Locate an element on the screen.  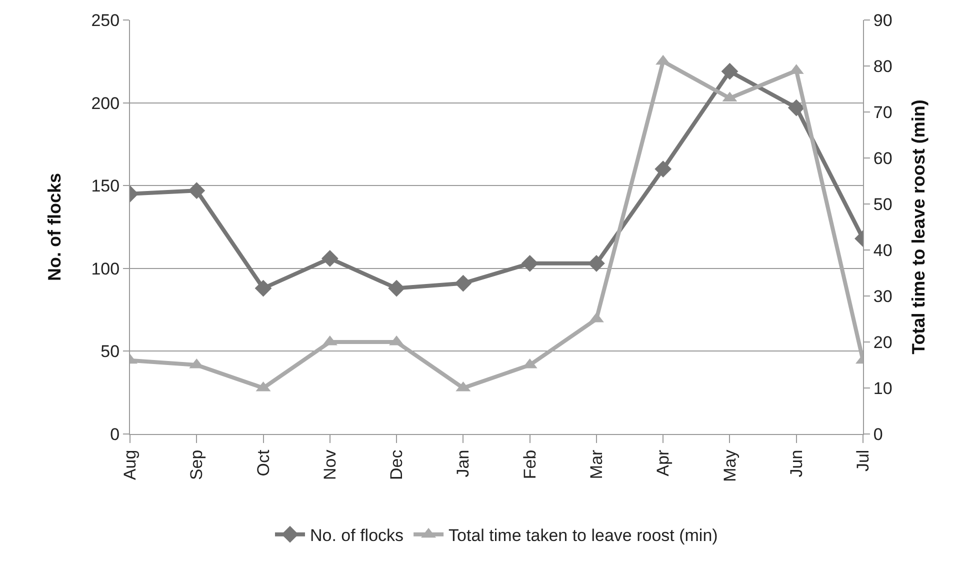
x-tick-label: Apr is located at coordinates (663, 462).